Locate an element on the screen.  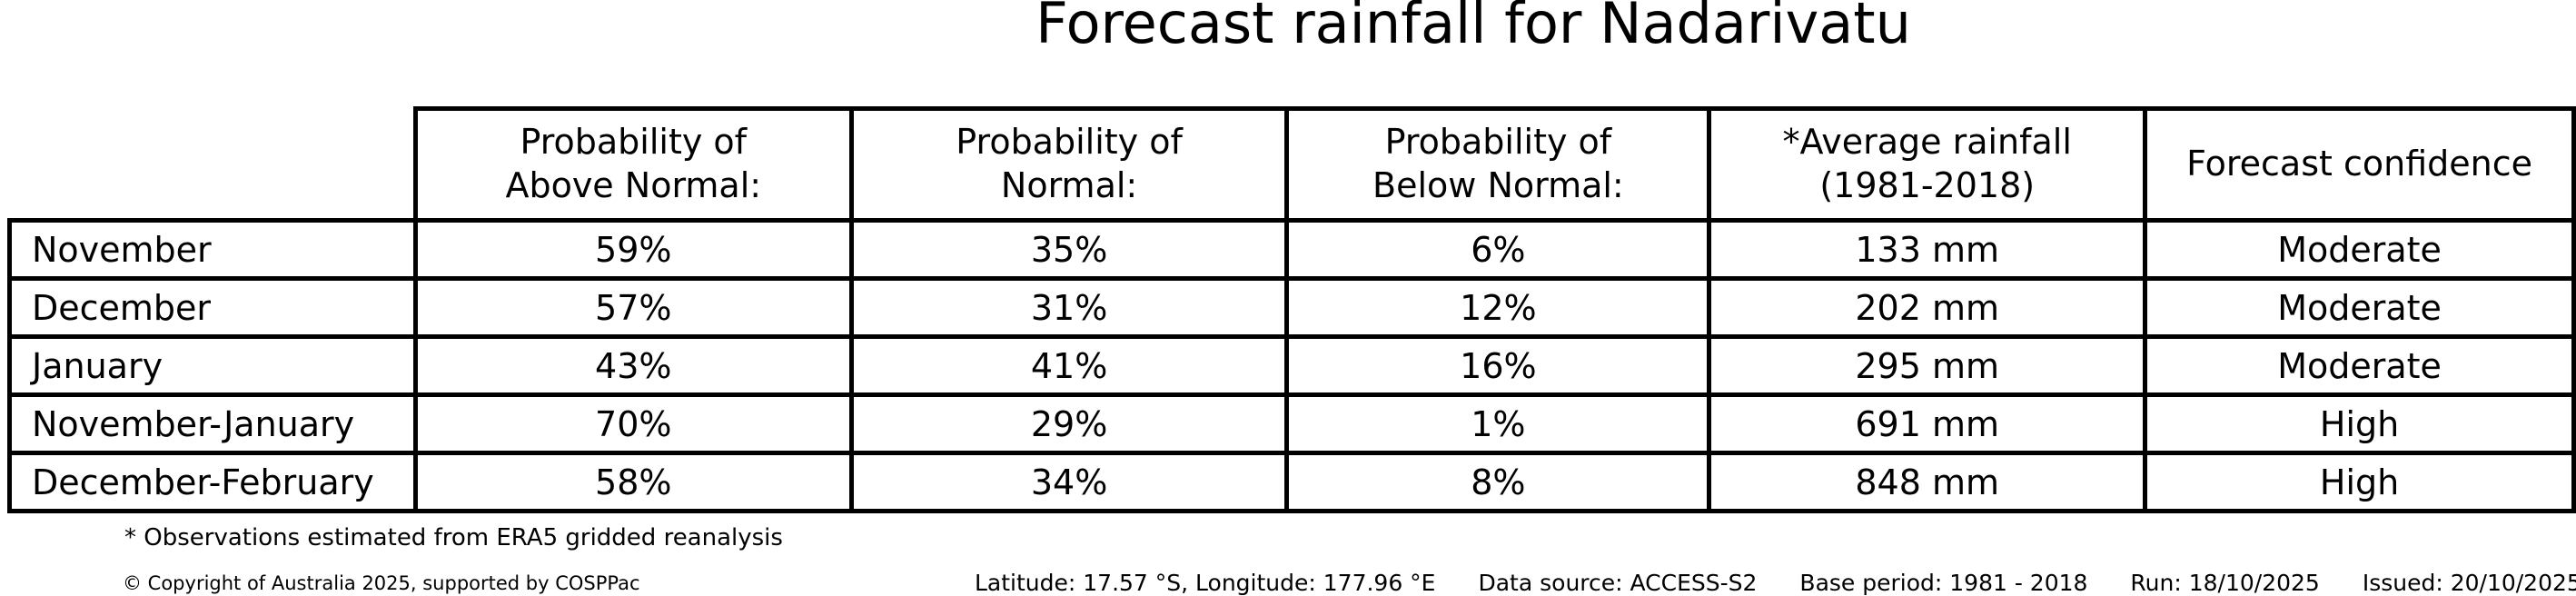
table-row: December-February 58% 34% 8% 848 mm High is located at coordinates (1291, 482).